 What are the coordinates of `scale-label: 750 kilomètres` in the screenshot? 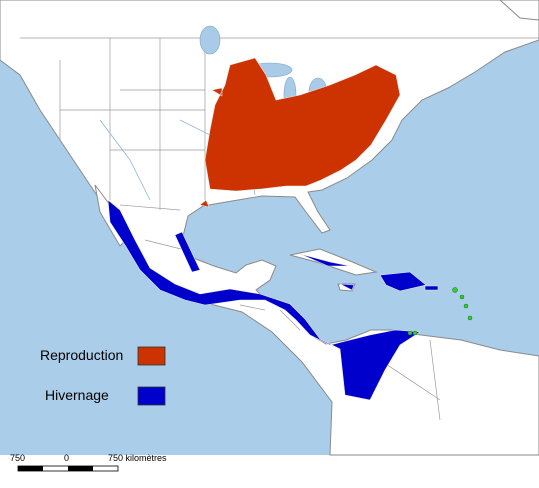 It's located at (137, 458).